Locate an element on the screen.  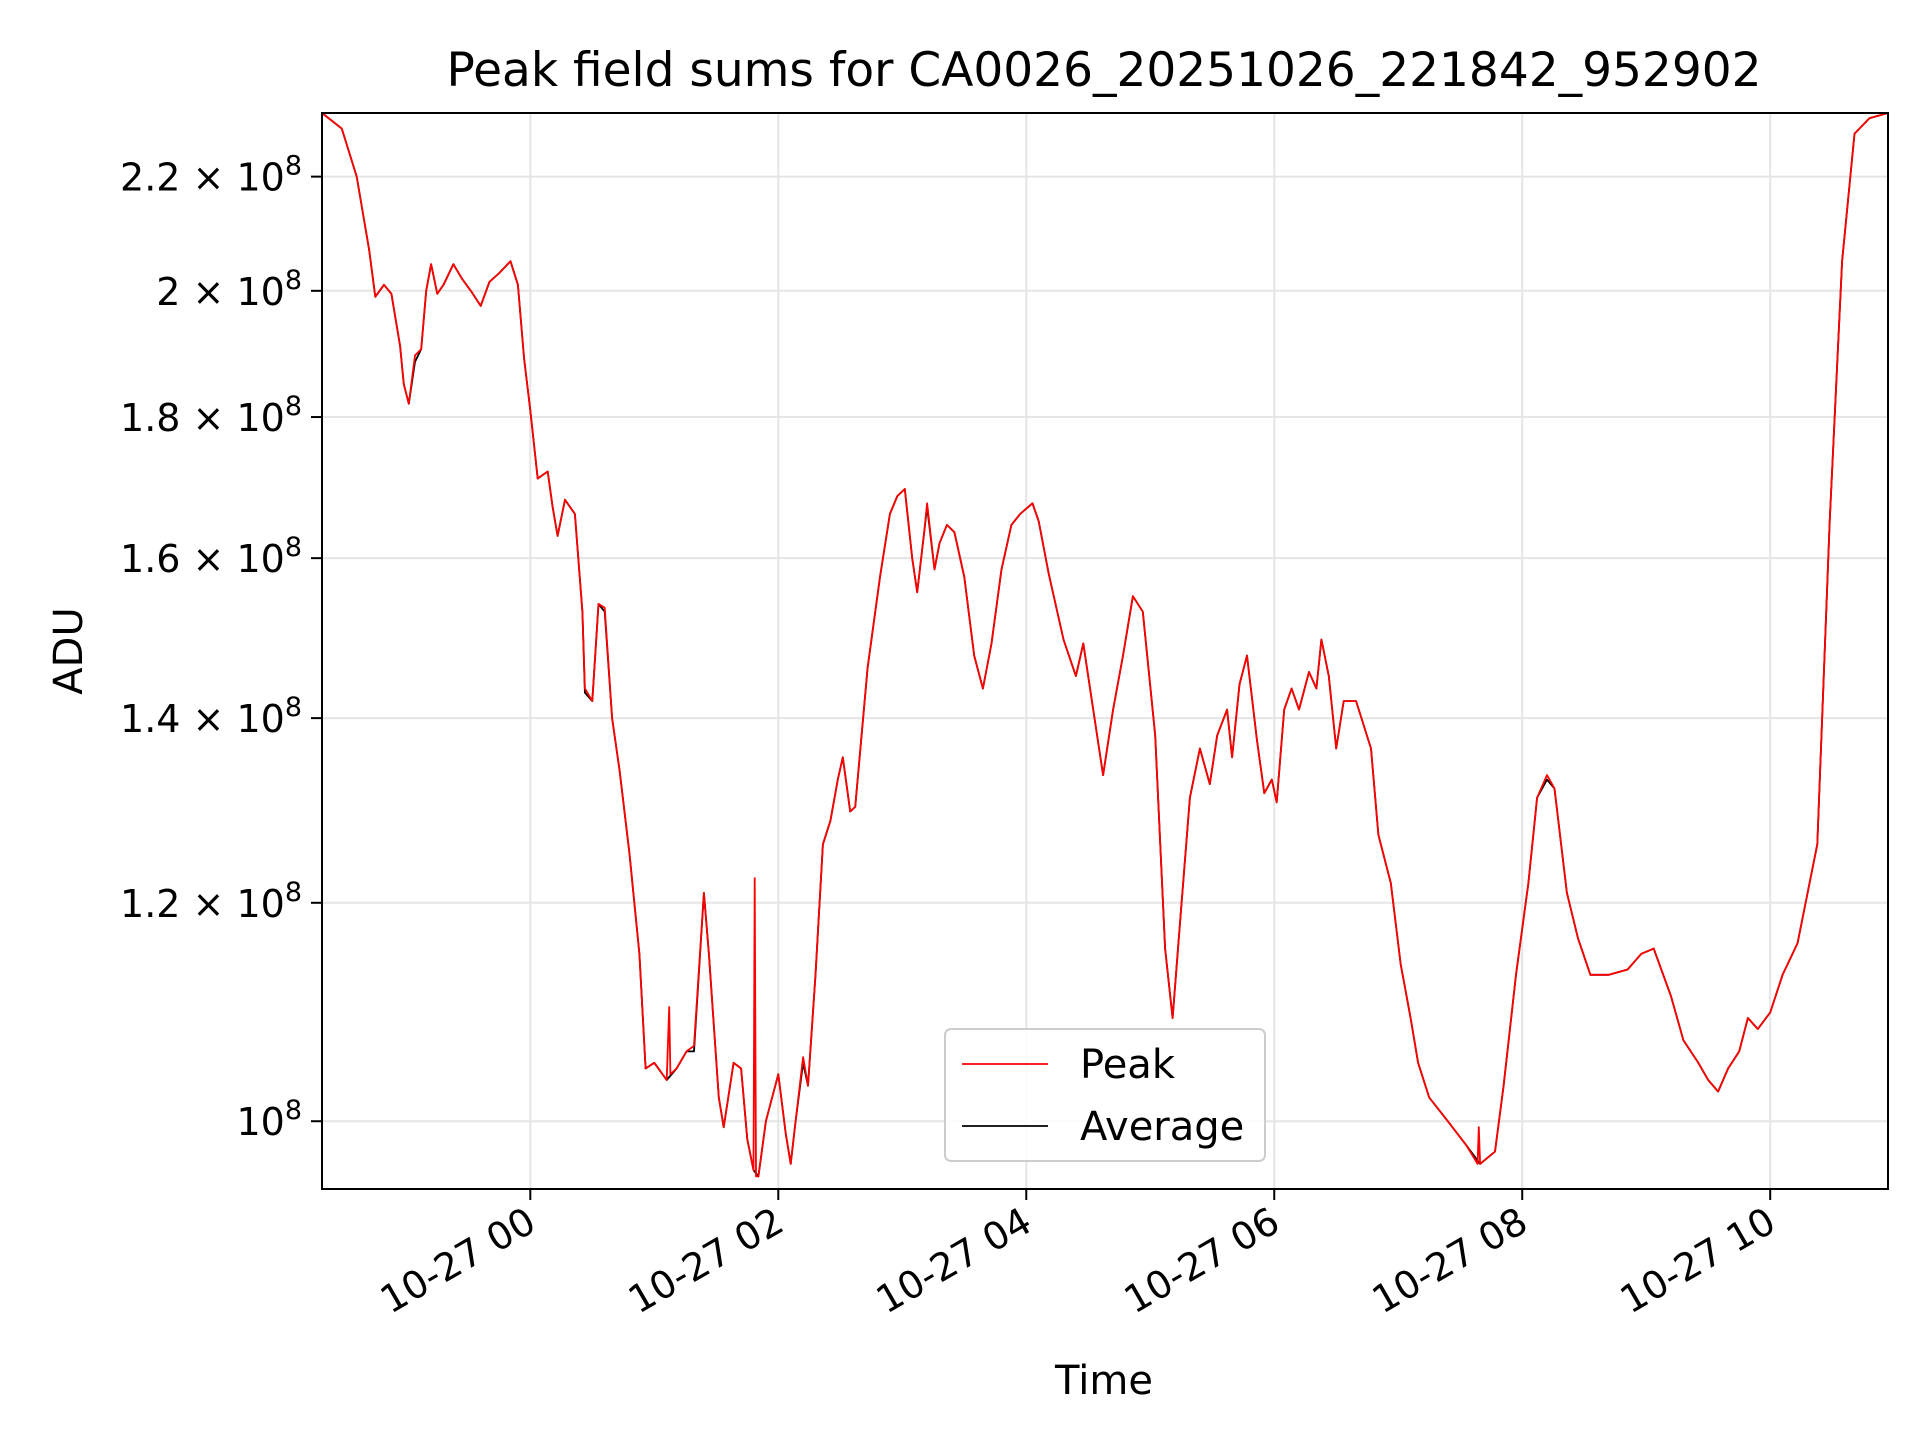
x-tick-label: 10-27 06 is located at coordinates (1202, 1261).